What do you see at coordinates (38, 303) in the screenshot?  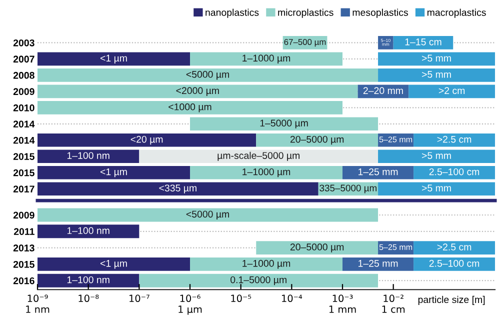 I see `x-tick-label: 10⁻⁹ 1 nm` at bounding box center [38, 303].